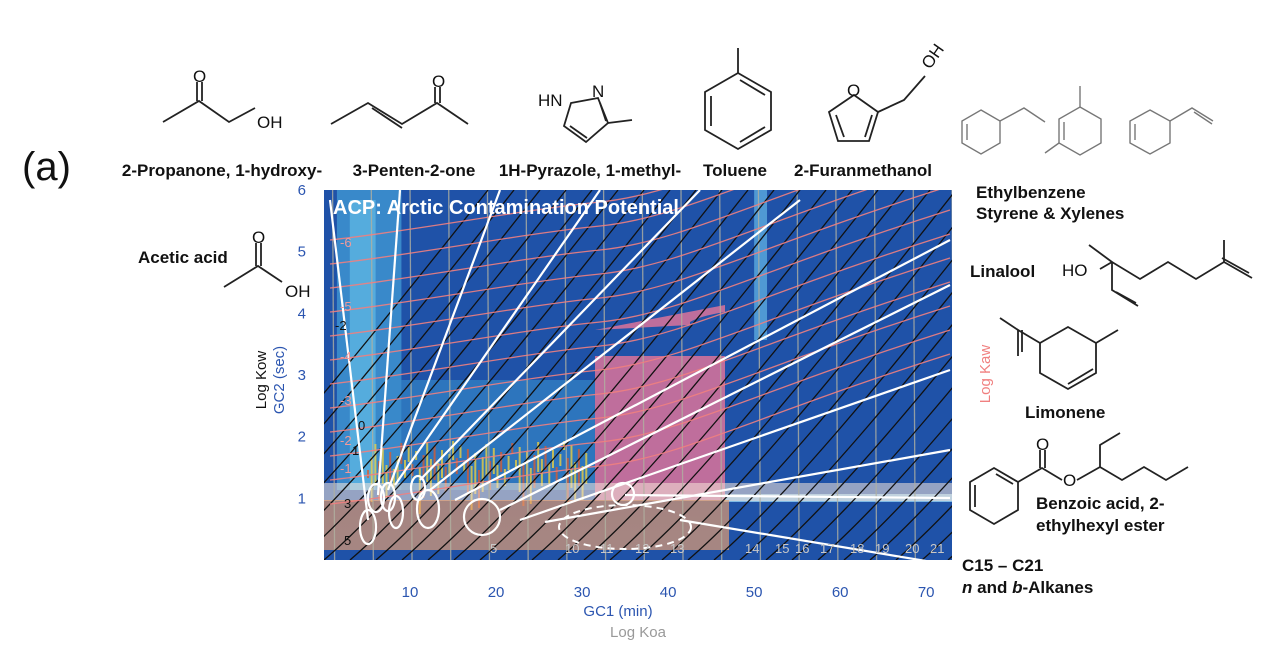  I want to click on kaw-label: -1, so click(346, 468).